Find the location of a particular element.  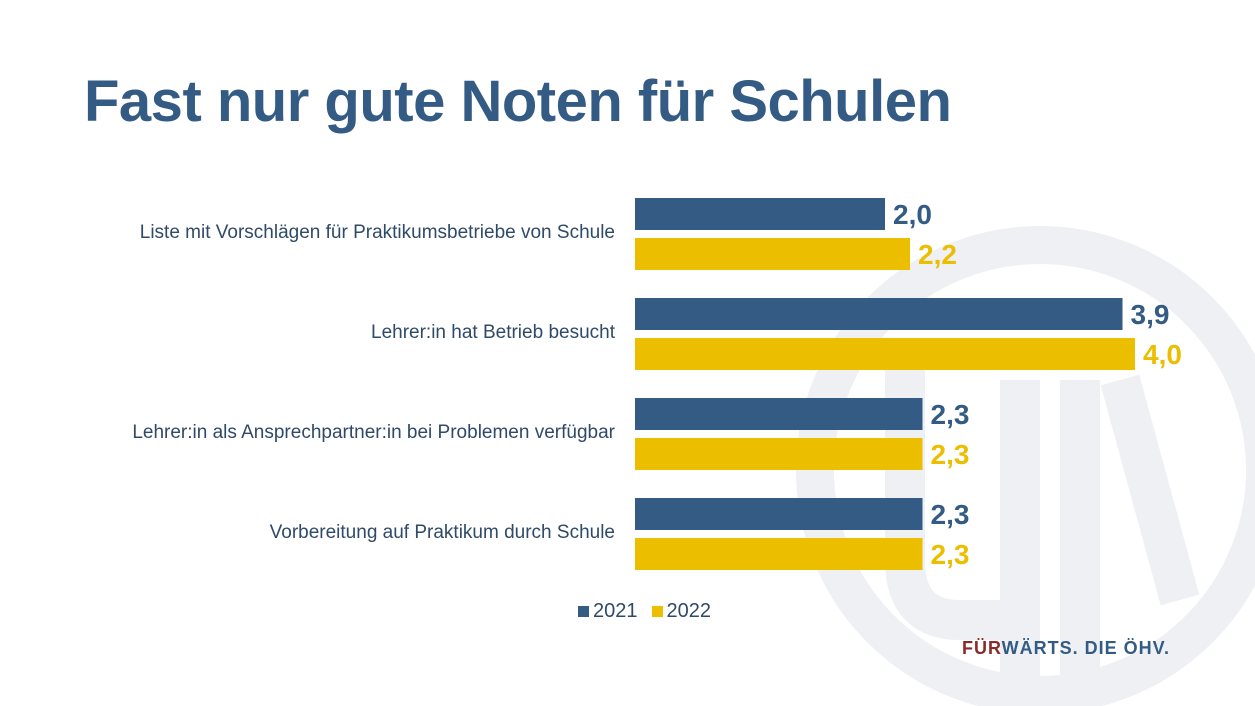

category-label: Vorbereitung auf Praktikum durch Schule is located at coordinates (442, 532).